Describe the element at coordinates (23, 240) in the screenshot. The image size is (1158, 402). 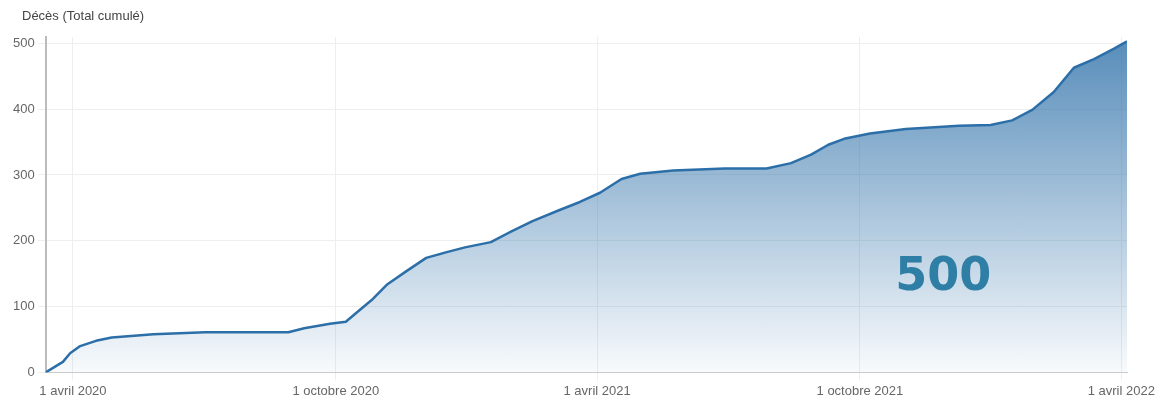
I see `y-tick-label: 200` at that location.